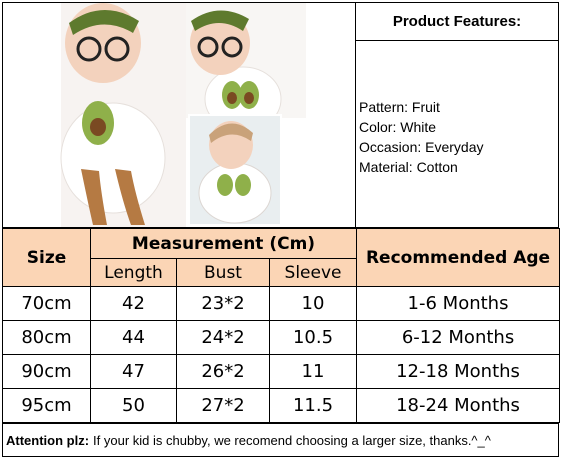 This screenshot has width=561, height=459. Describe the element at coordinates (398, 127) in the screenshot. I see `feature-color: Color: White` at that location.